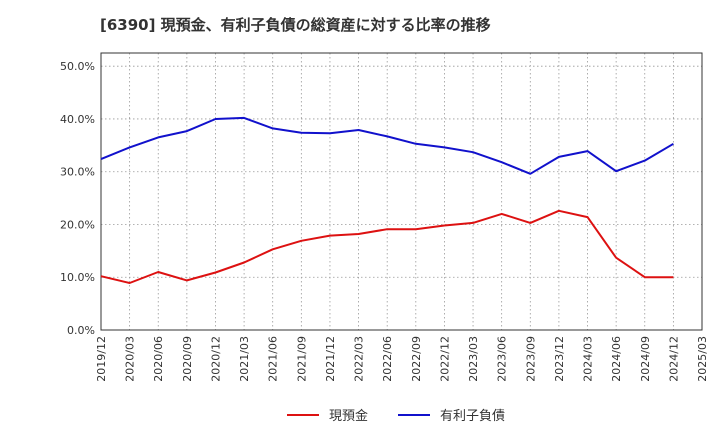  I want to click on x-tick-label: 2021/06, so click(273, 359).